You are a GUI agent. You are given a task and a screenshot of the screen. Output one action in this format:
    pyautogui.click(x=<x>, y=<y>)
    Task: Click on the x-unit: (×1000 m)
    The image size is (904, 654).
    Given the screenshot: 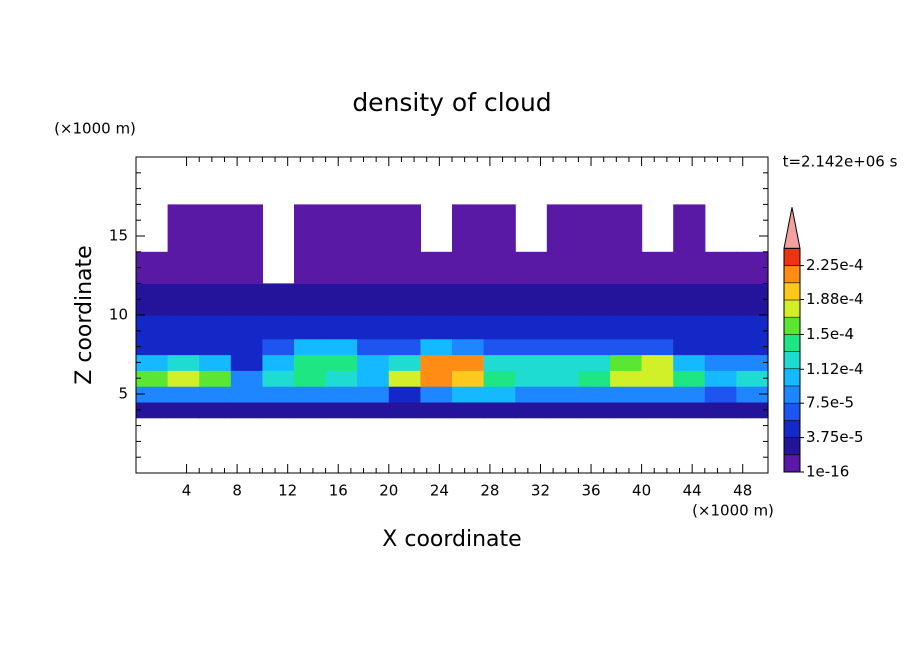 What is the action you would take?
    pyautogui.click(x=733, y=511)
    